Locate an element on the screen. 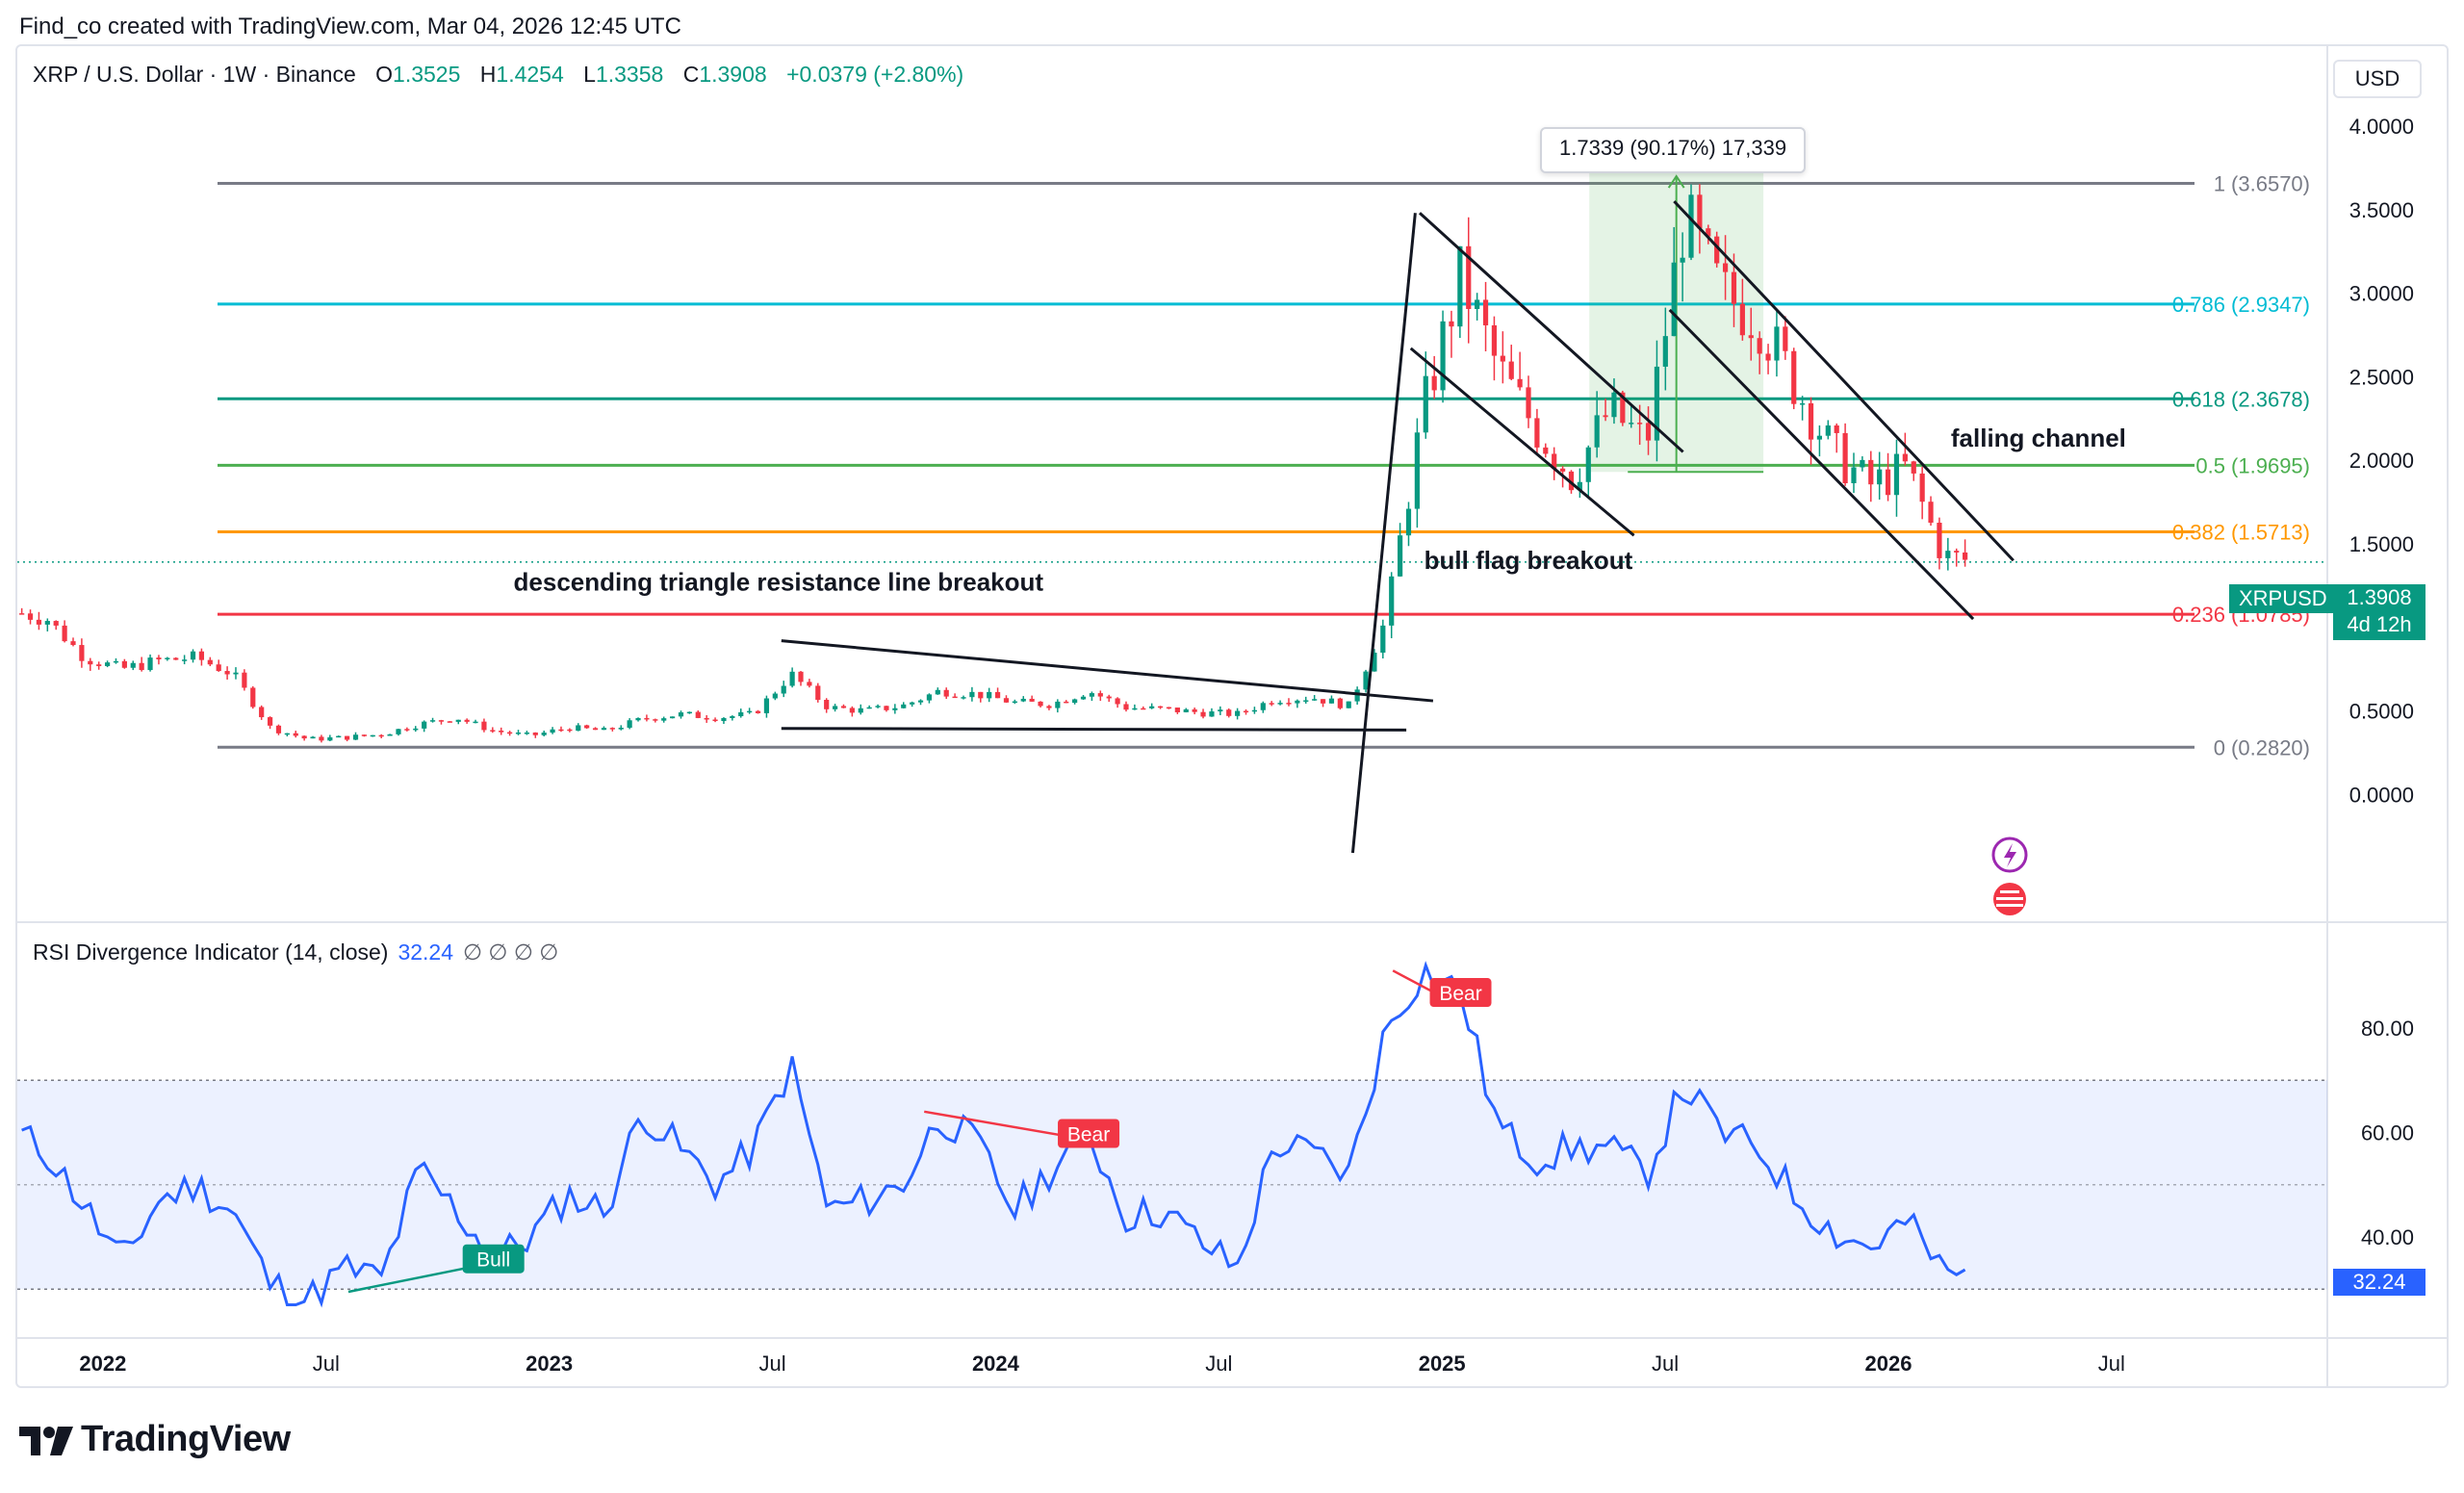  fib-level-label: 0 (0.2820) is located at coordinates (2262, 747).